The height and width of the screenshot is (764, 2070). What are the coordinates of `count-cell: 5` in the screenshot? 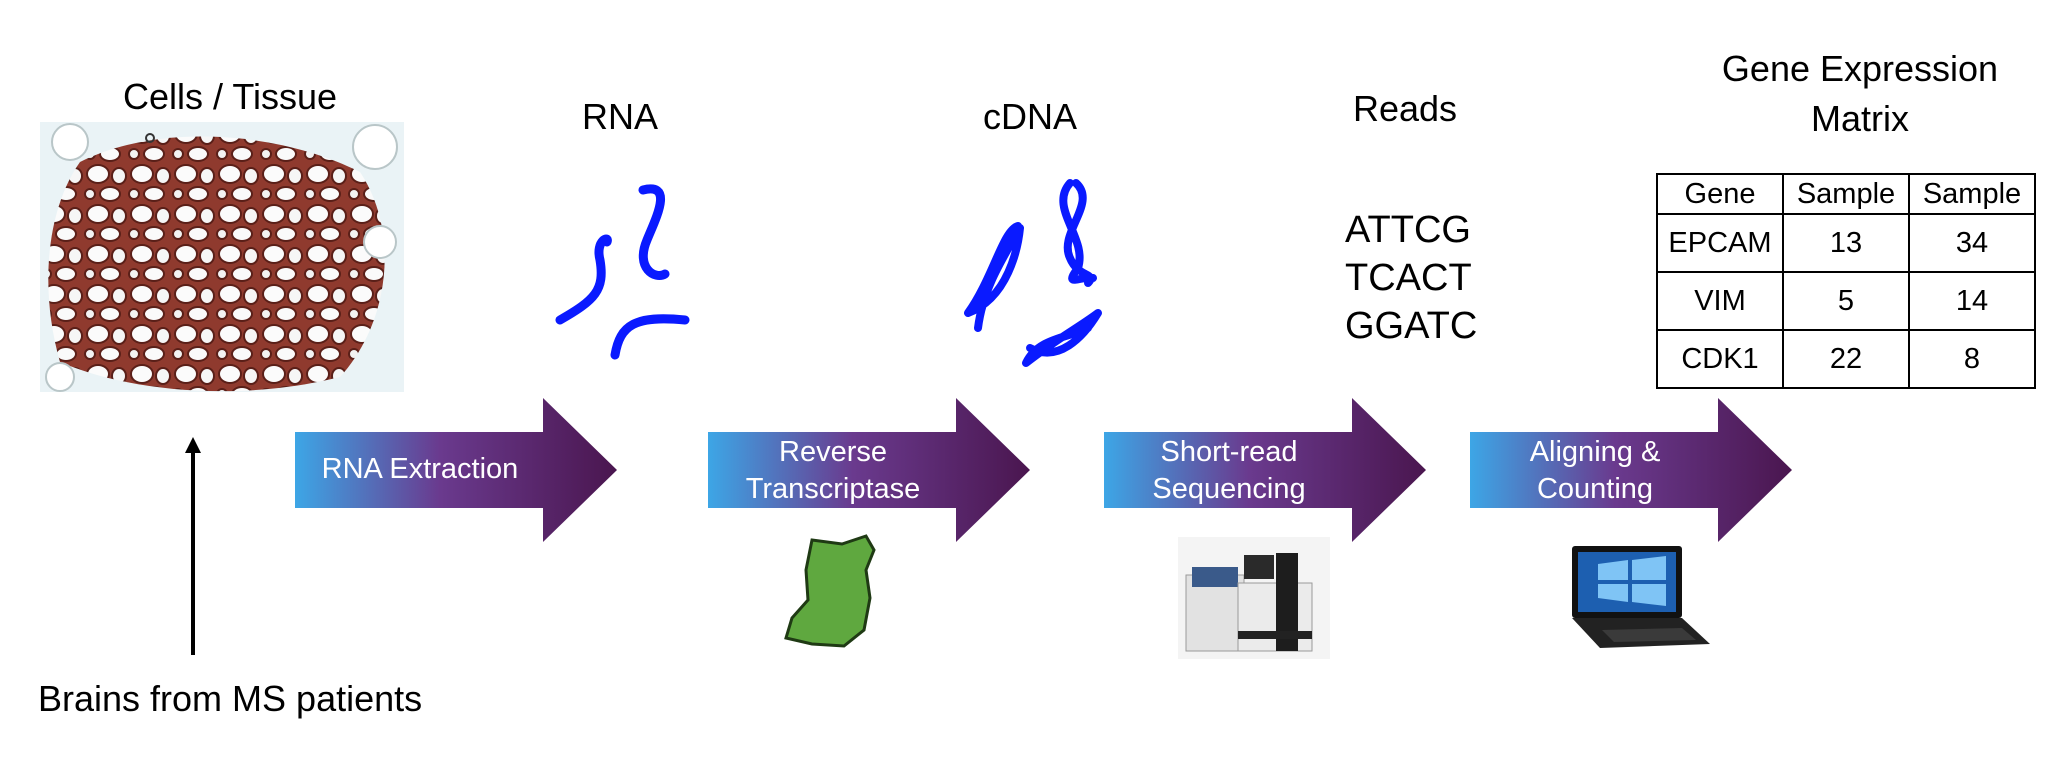 It's located at (1846, 301).